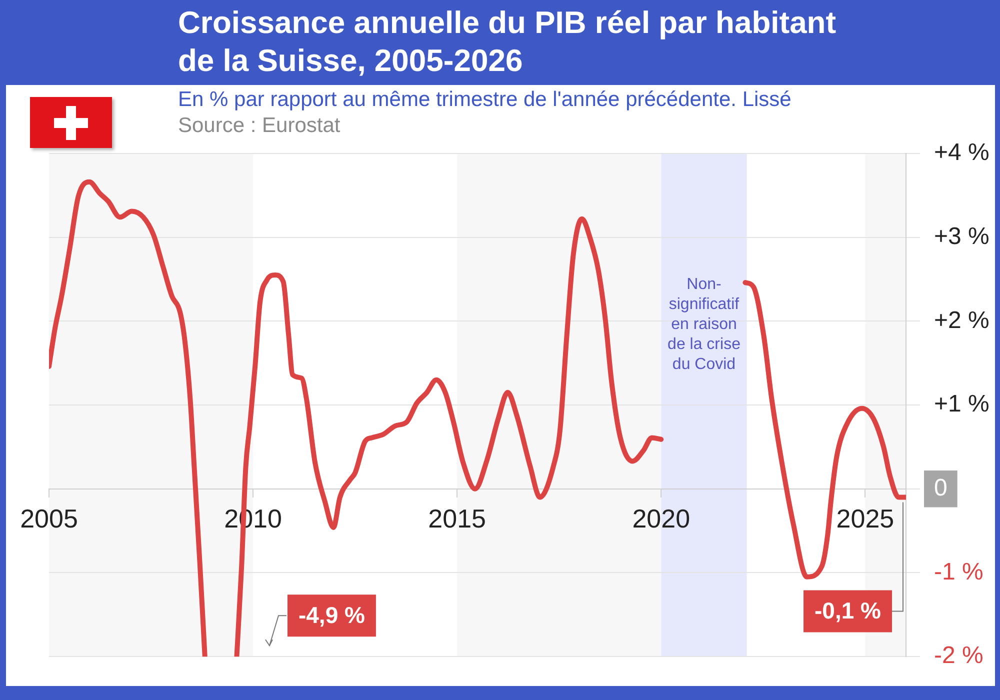 Image resolution: width=1000 pixels, height=700 pixels. Describe the element at coordinates (848, 611) in the screenshot. I see `annotation: -0,1 %` at that location.